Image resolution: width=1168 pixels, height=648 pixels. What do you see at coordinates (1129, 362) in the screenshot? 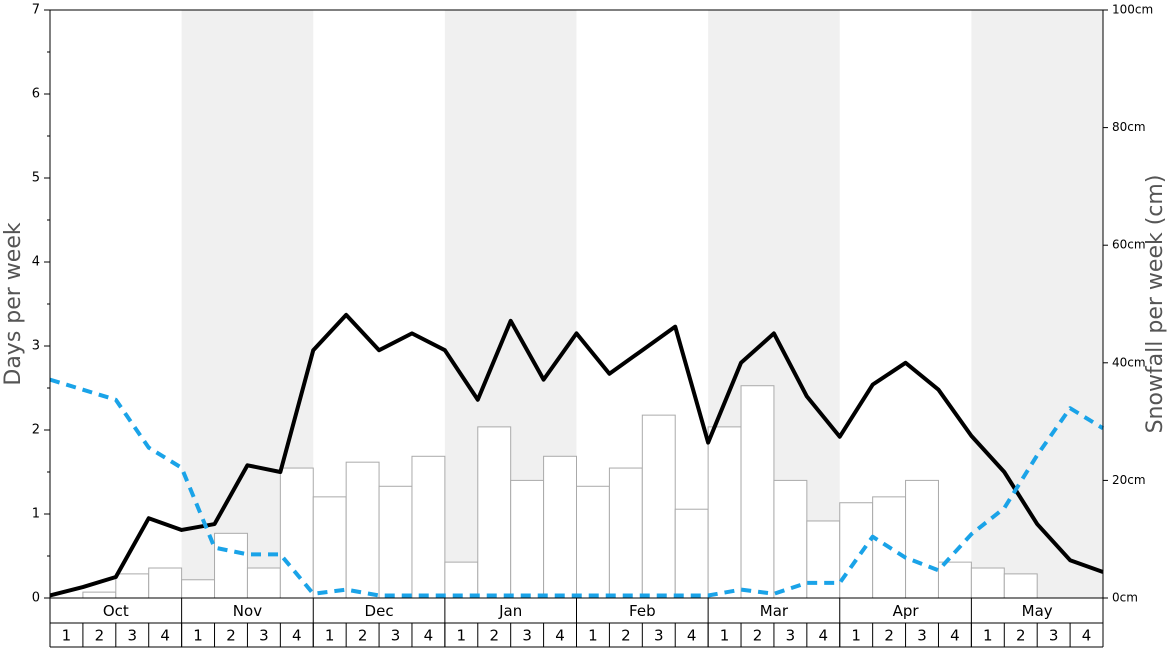
I see `y2-tick-label: 40cm` at bounding box center [1129, 362].